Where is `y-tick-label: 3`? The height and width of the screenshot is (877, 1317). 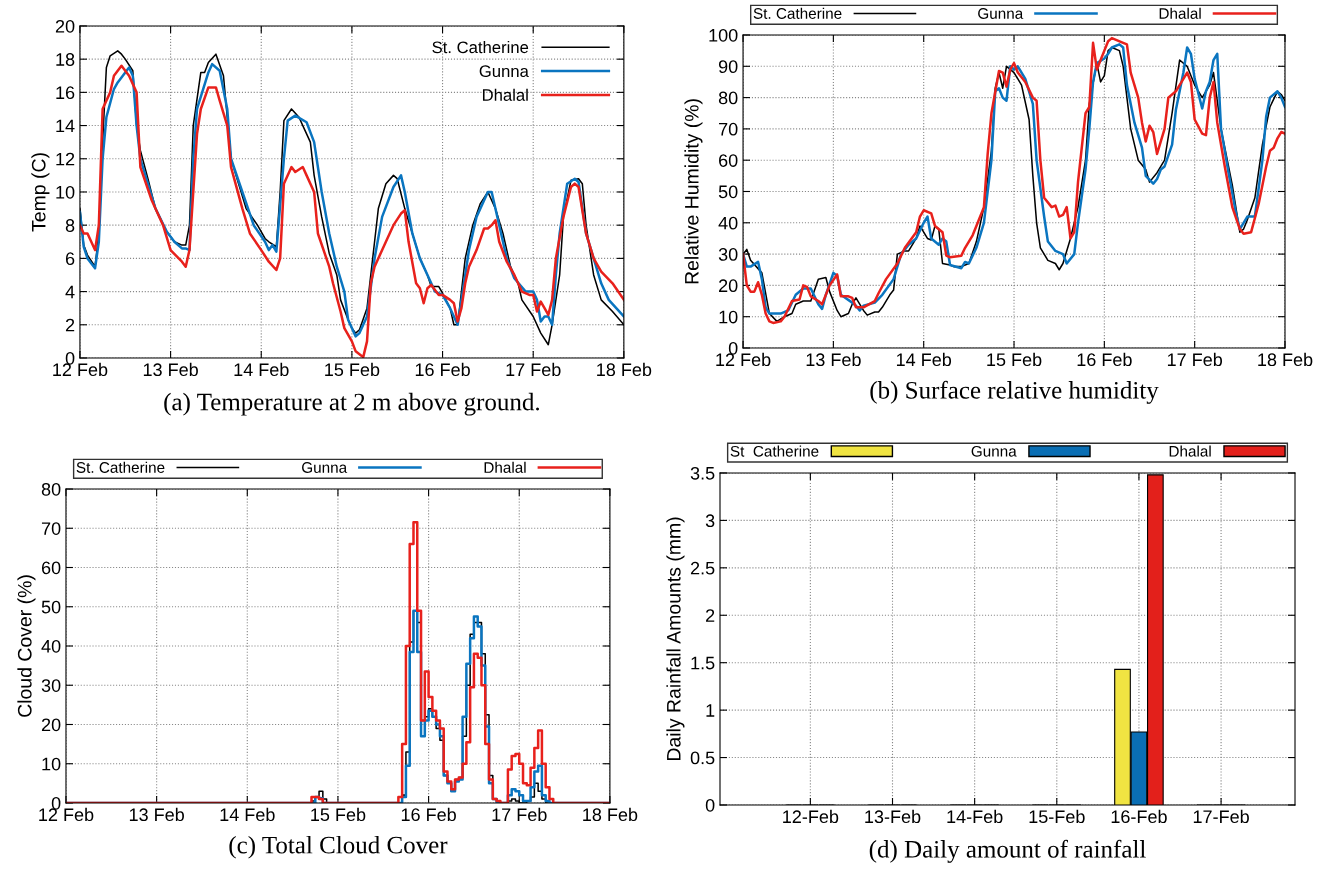
y-tick-label: 3 is located at coordinates (710, 521).